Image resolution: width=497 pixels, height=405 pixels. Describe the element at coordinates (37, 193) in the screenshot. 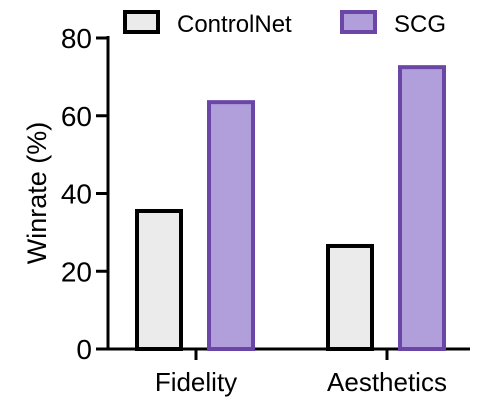

I see `y-axis-label: Winrate (%)` at that location.